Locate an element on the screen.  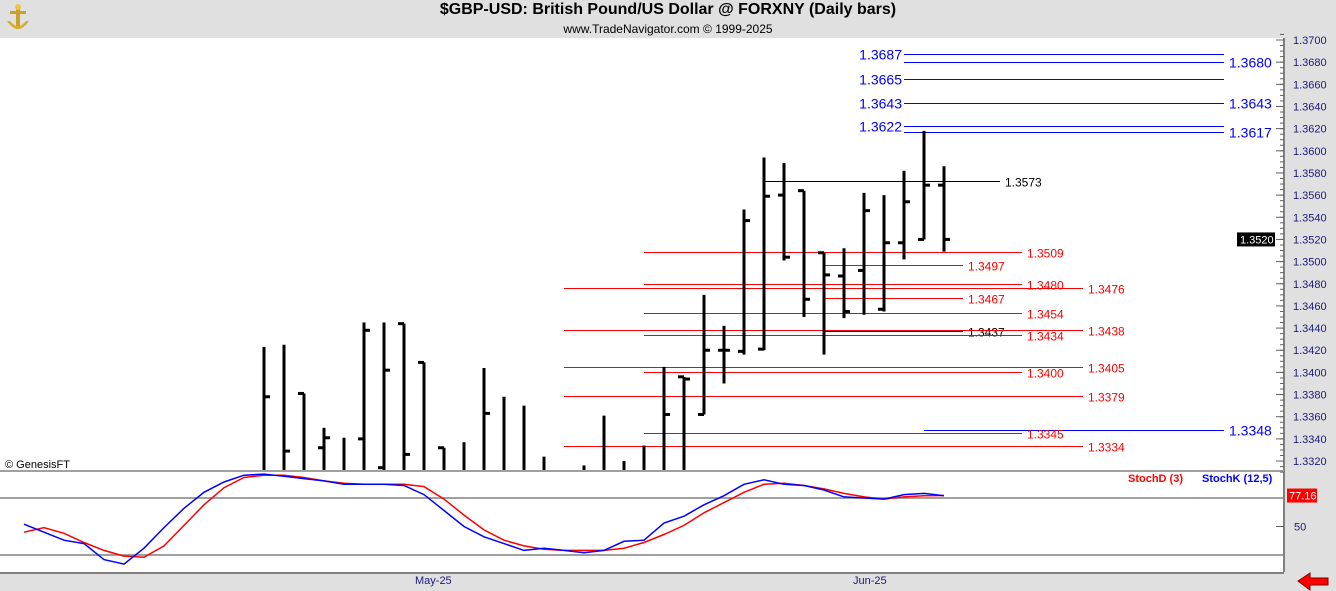
level-label: 1.3573 is located at coordinates (1023, 183).